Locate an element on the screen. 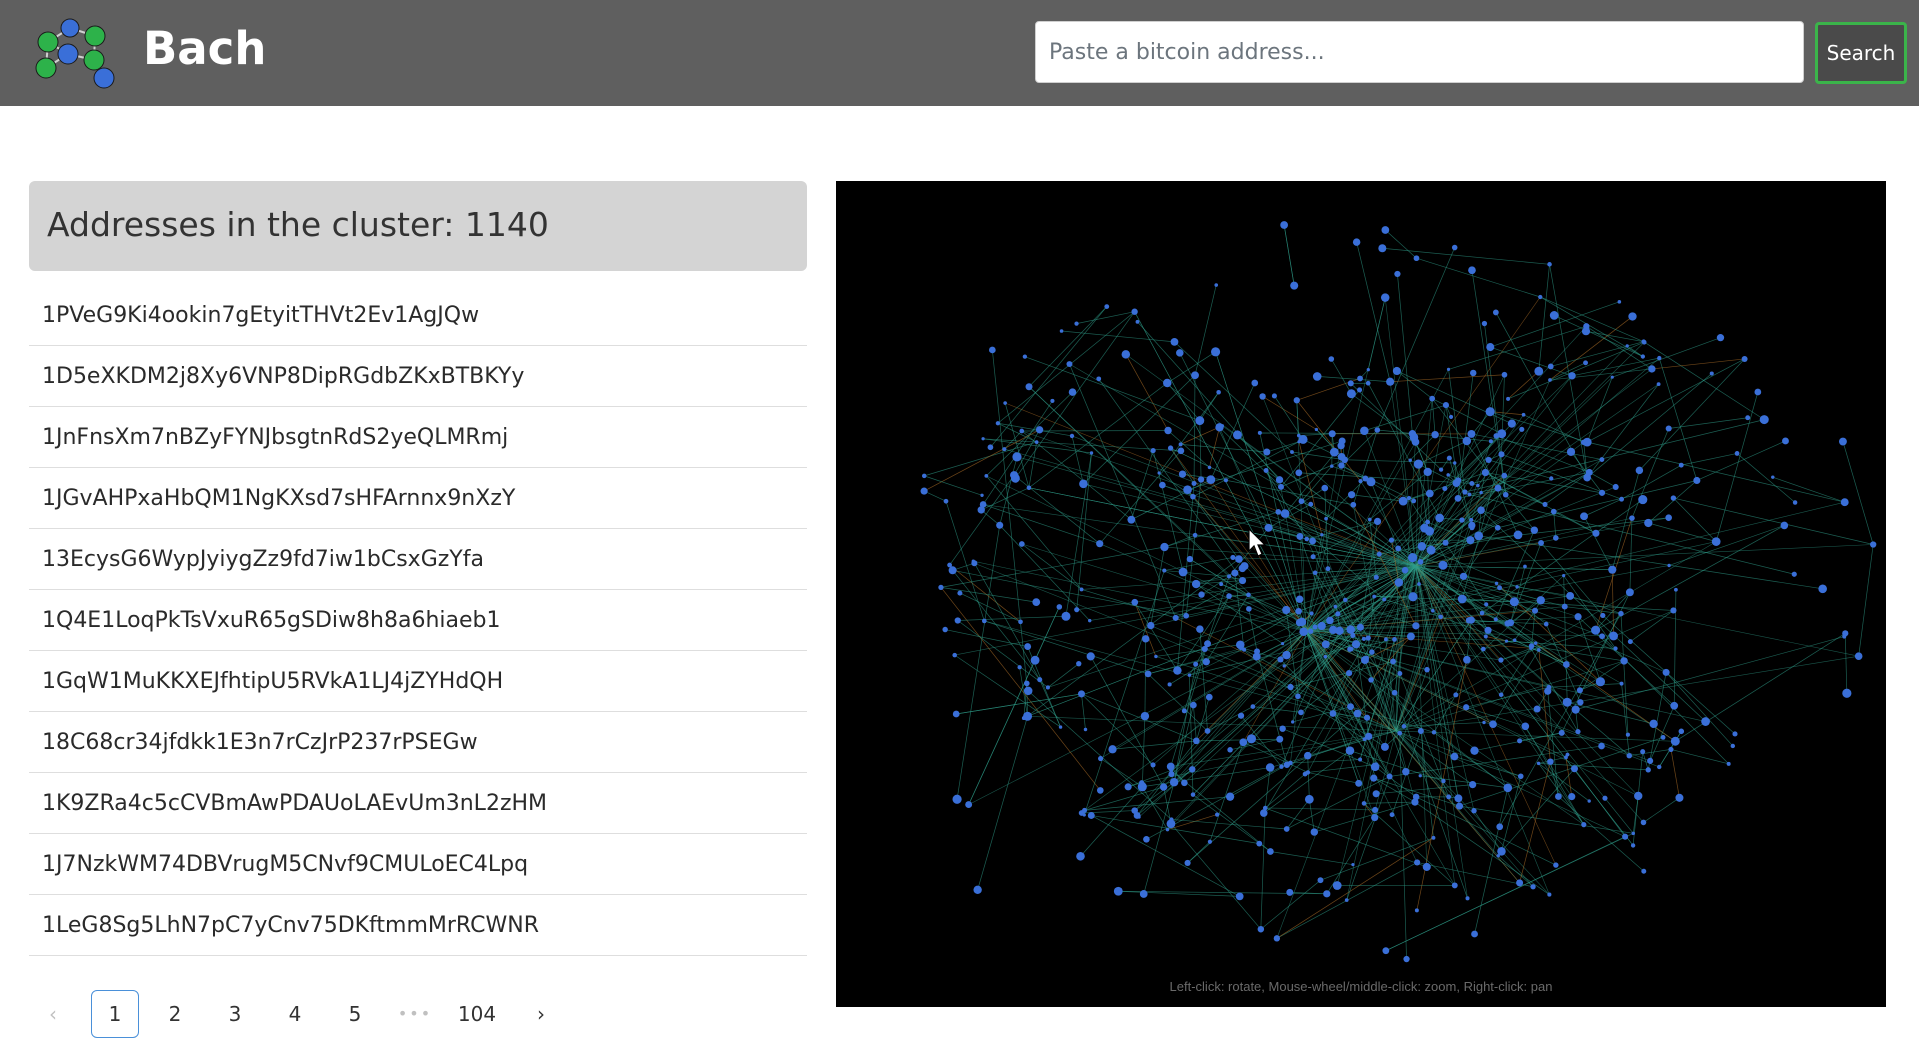  cluster-count-header: Addresses in the cluster: 1140 is located at coordinates (418, 226).